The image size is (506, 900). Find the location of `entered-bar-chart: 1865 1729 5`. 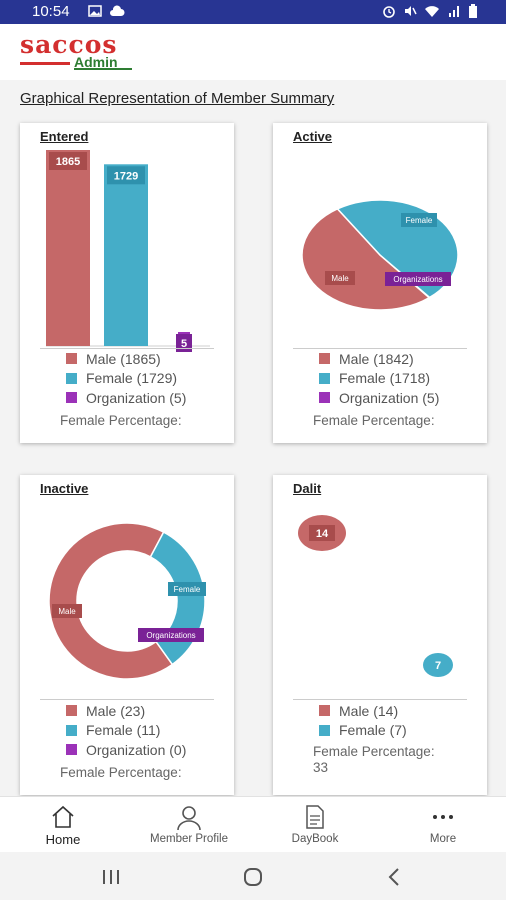

entered-bar-chart: 1865 1729 5 is located at coordinates (128, 251).